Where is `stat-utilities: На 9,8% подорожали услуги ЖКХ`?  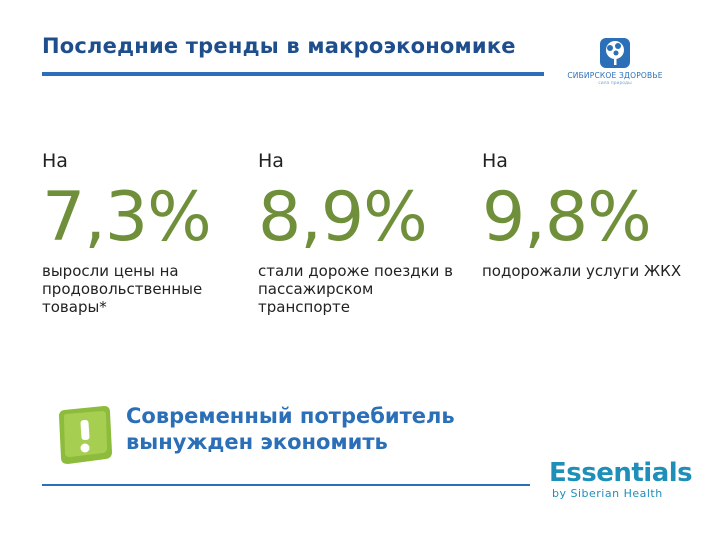
stat-utilities: На 9,8% подорожали услуги ЖКХ is located at coordinates (597, 215).